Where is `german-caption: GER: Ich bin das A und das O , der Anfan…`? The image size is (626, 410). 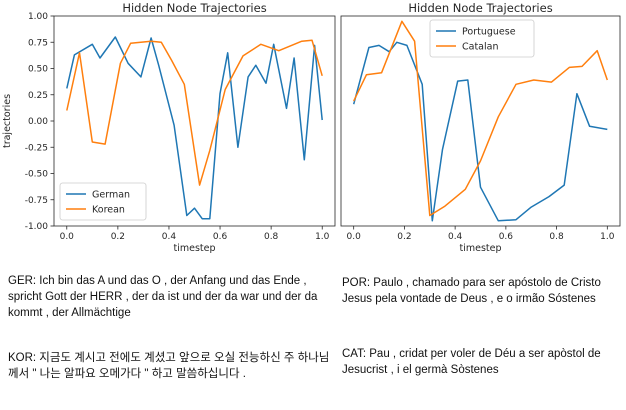
german-caption: GER: Ich bin das A und das O , der Anfan… is located at coordinates (163, 297).